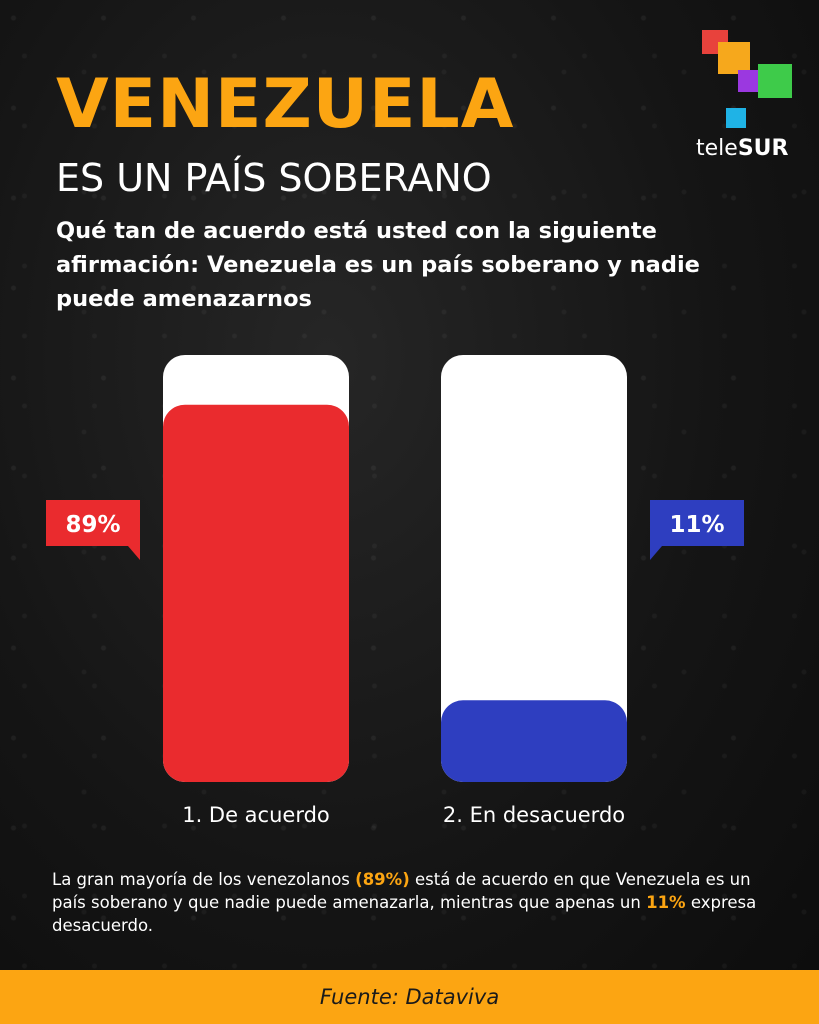 The height and width of the screenshot is (1024, 819). What do you see at coordinates (285, 104) in the screenshot?
I see `page-title: VENEZUELA` at bounding box center [285, 104].